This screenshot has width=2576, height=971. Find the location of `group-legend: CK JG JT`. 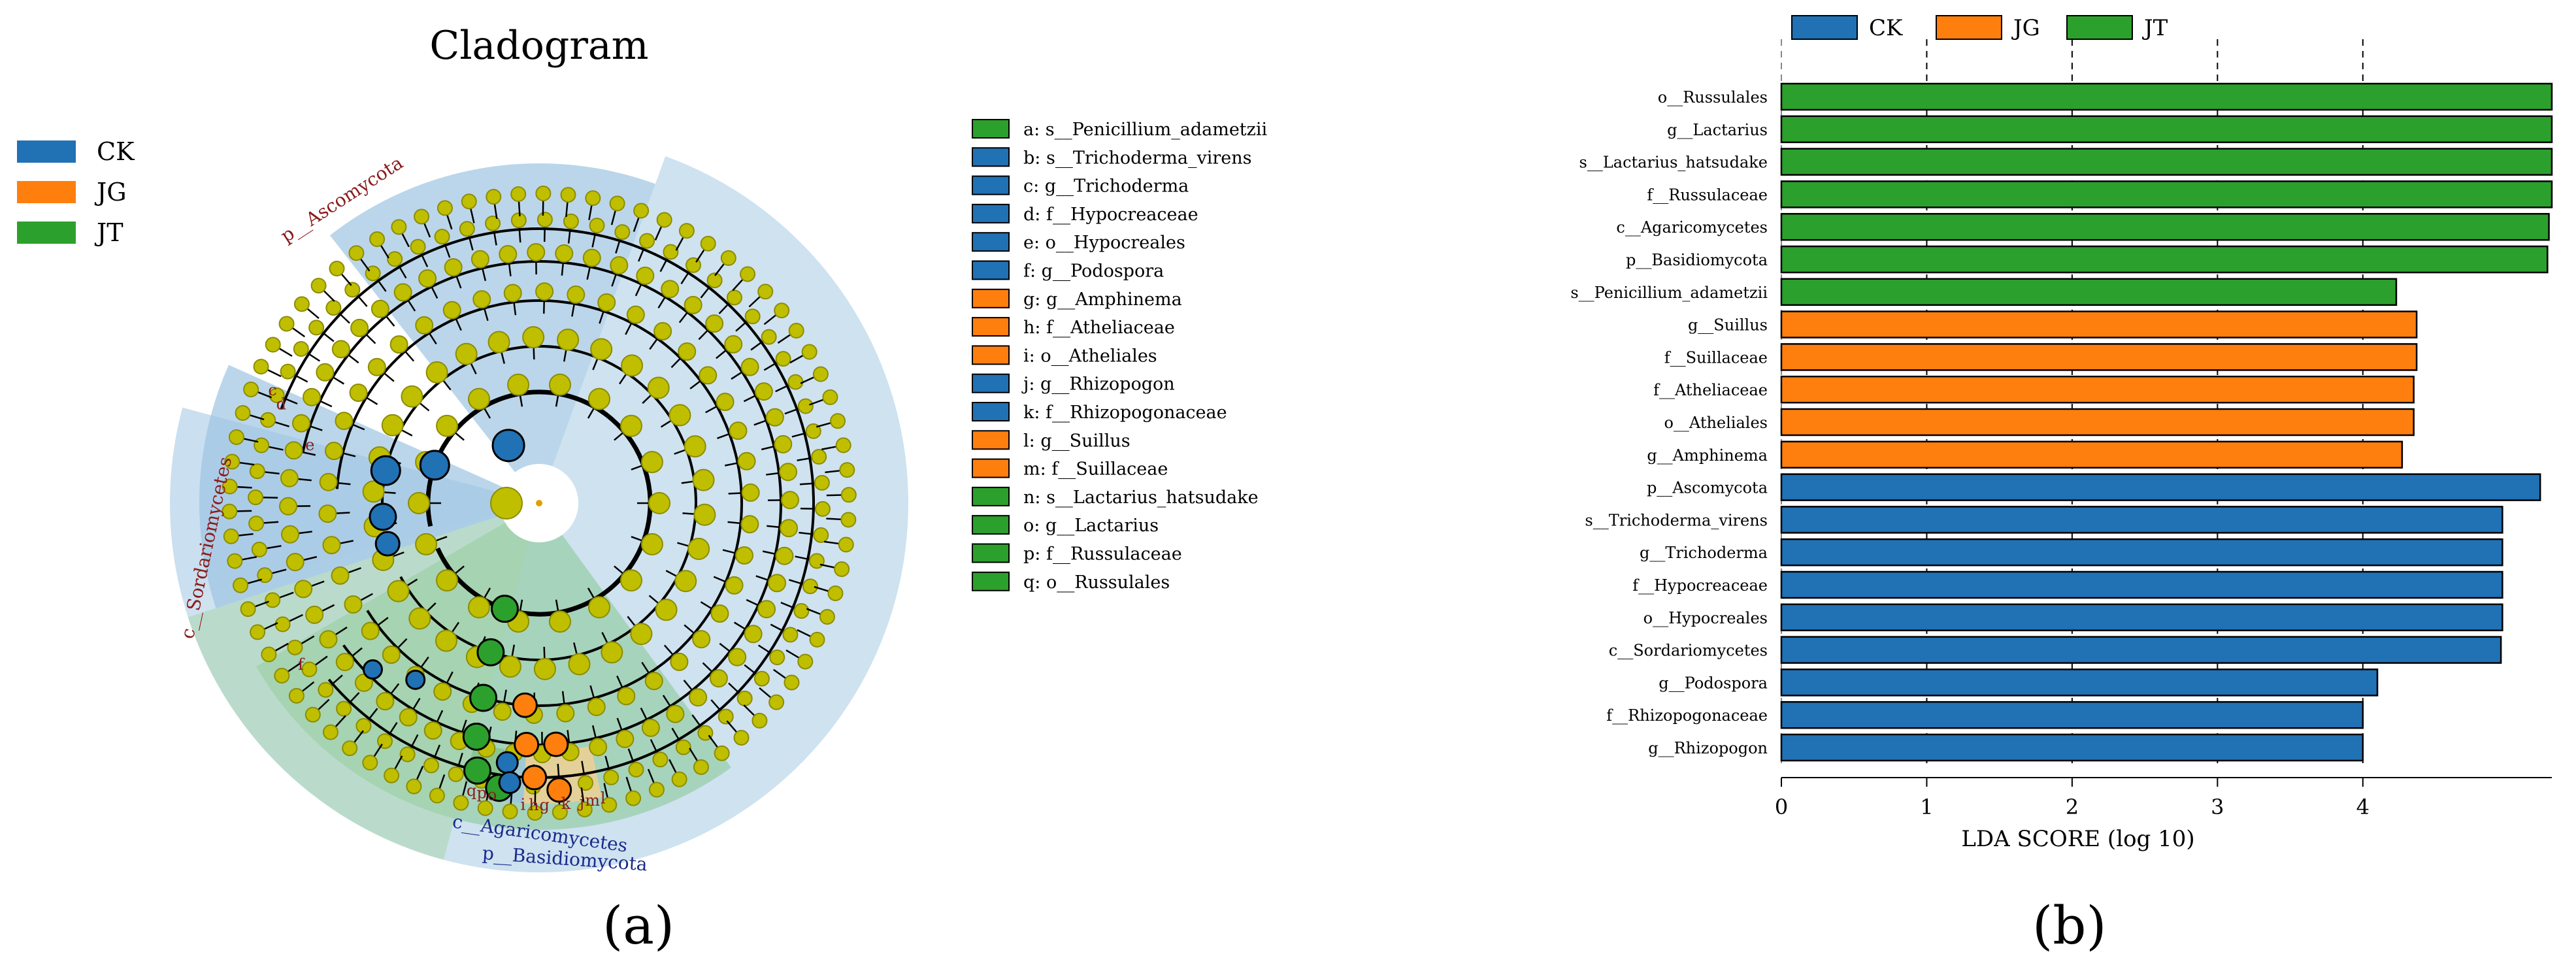

group-legend: CK JG JT is located at coordinates (76, 192).